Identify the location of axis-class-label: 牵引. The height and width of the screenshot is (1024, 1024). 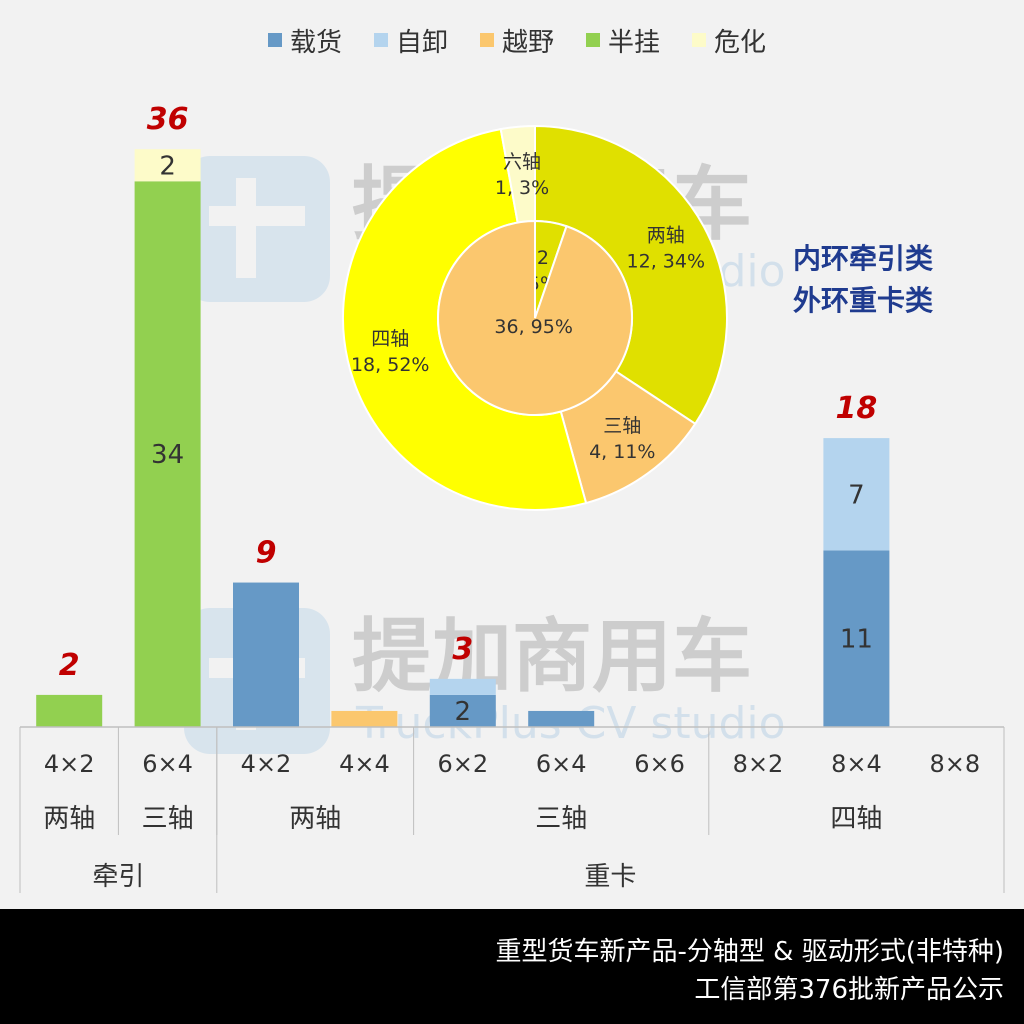
(118, 877).